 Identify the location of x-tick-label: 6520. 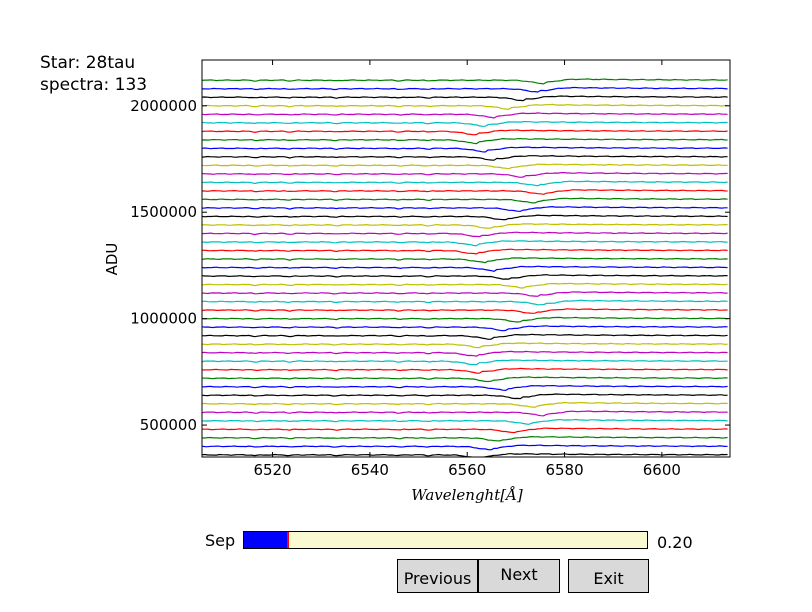
(272, 470).